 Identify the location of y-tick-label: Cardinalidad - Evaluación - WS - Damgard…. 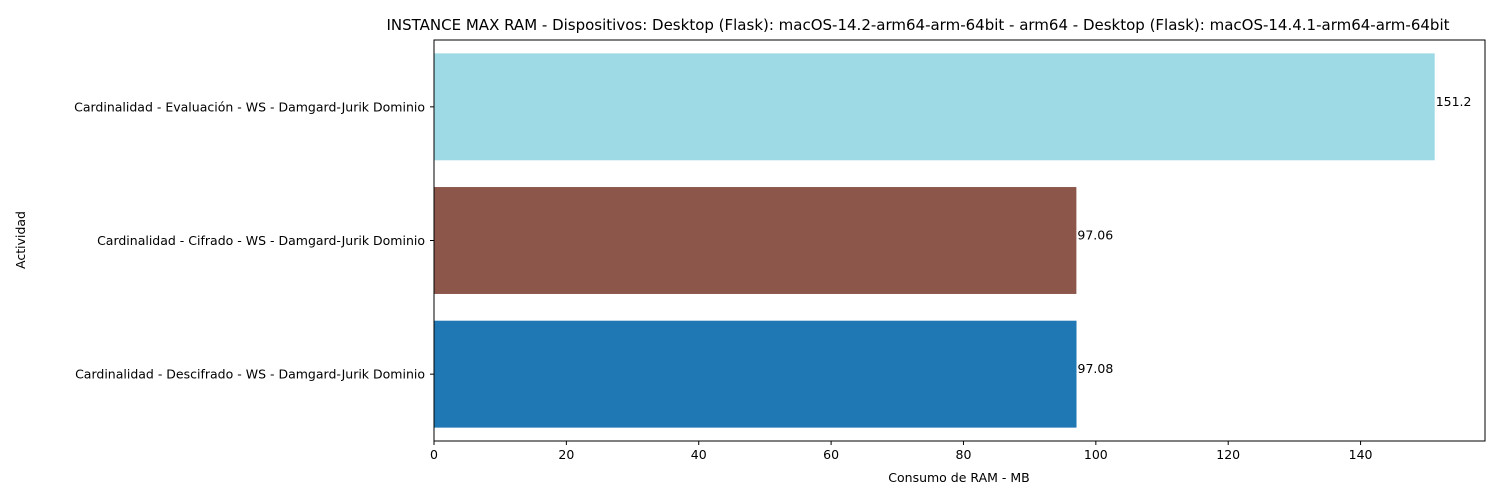
(249, 106).